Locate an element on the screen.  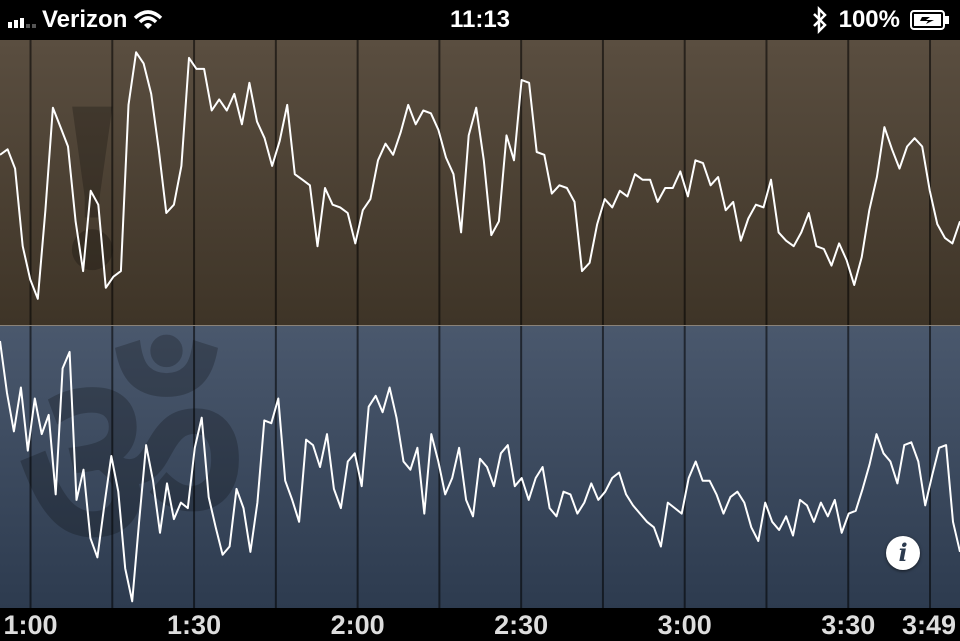
status-left: Verizon is located at coordinates (85, 20).